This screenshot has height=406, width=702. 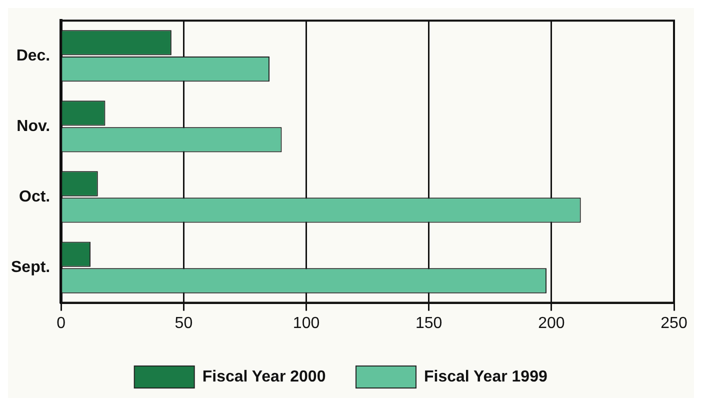 What do you see at coordinates (551, 323) in the screenshot?
I see `x-tick-label: 200` at bounding box center [551, 323].